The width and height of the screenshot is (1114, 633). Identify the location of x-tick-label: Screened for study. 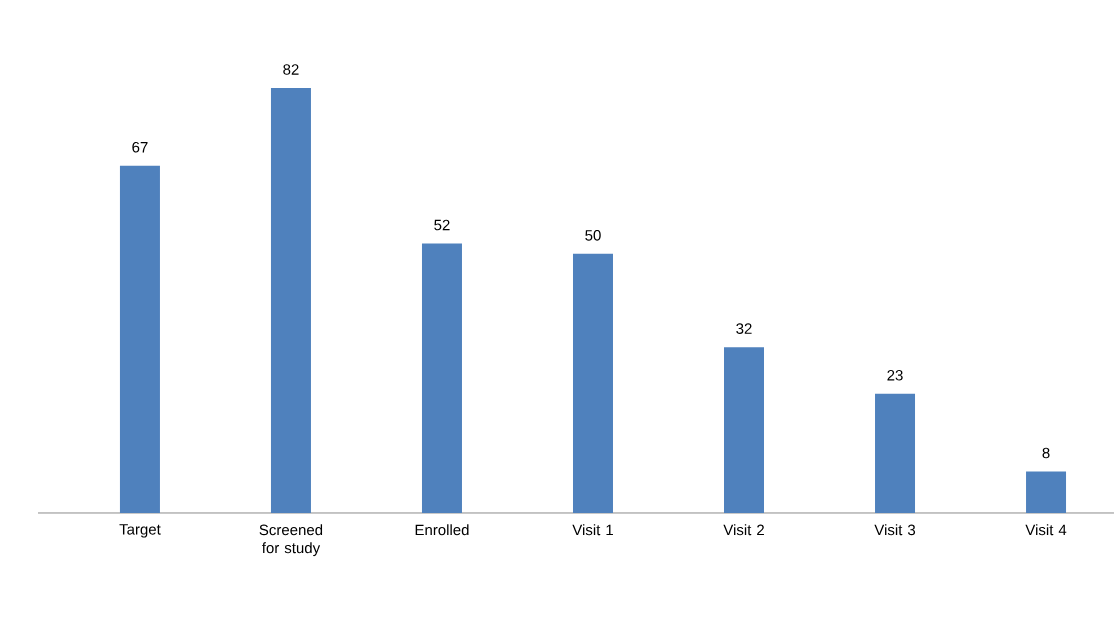
(291, 540).